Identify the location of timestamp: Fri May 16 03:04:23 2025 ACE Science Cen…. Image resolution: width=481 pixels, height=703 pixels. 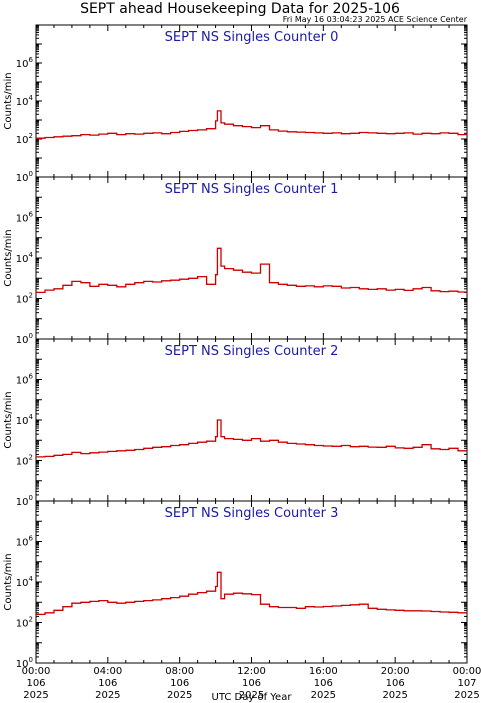
(375, 19).